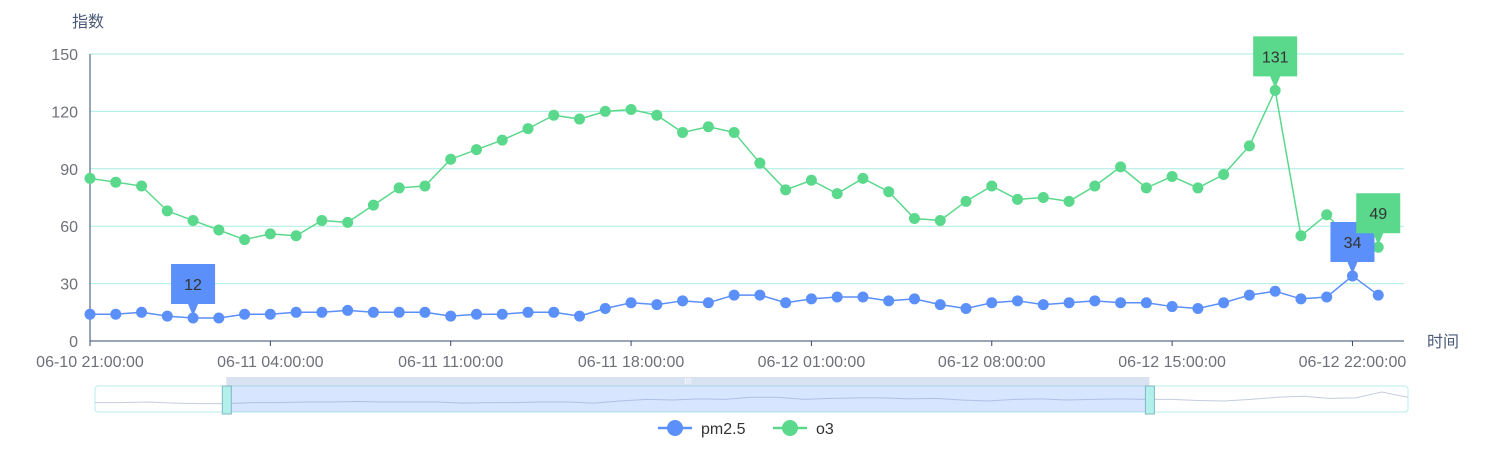 Image resolution: width=1494 pixels, height=450 pixels. Describe the element at coordinates (803, 429) in the screenshot. I see `legend-item-o3: o3` at that location.